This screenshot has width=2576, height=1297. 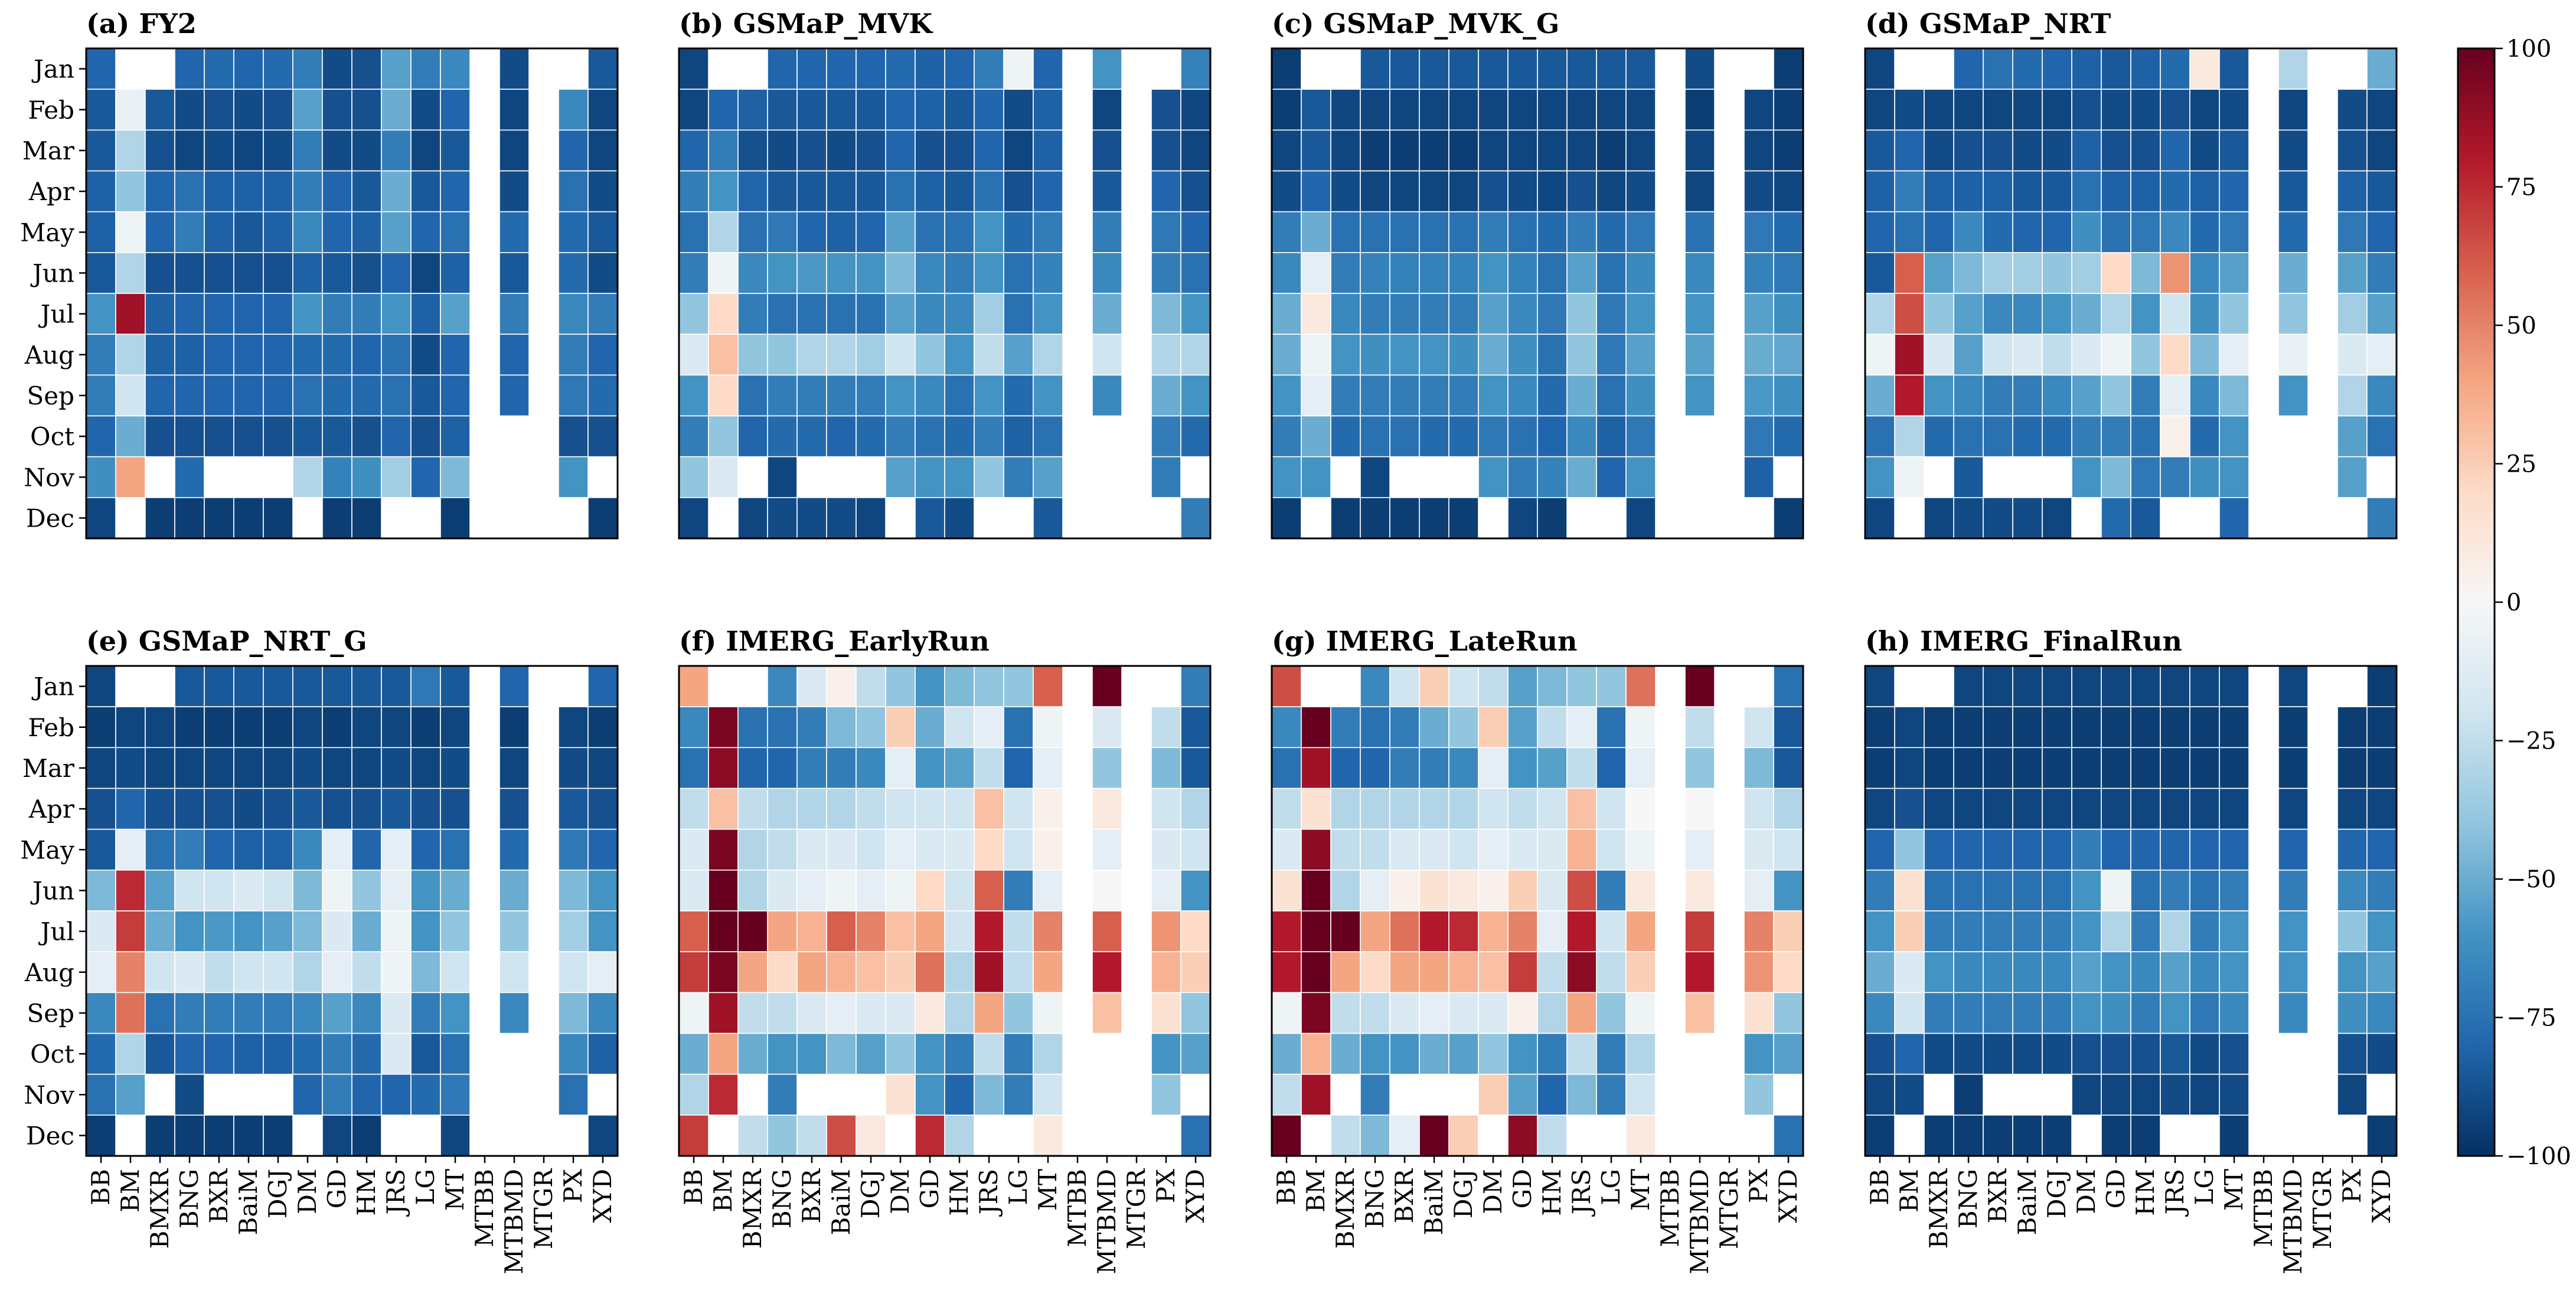 What do you see at coordinates (2538, 1156) in the screenshot?
I see `colorbar-tick-label: −100` at bounding box center [2538, 1156].